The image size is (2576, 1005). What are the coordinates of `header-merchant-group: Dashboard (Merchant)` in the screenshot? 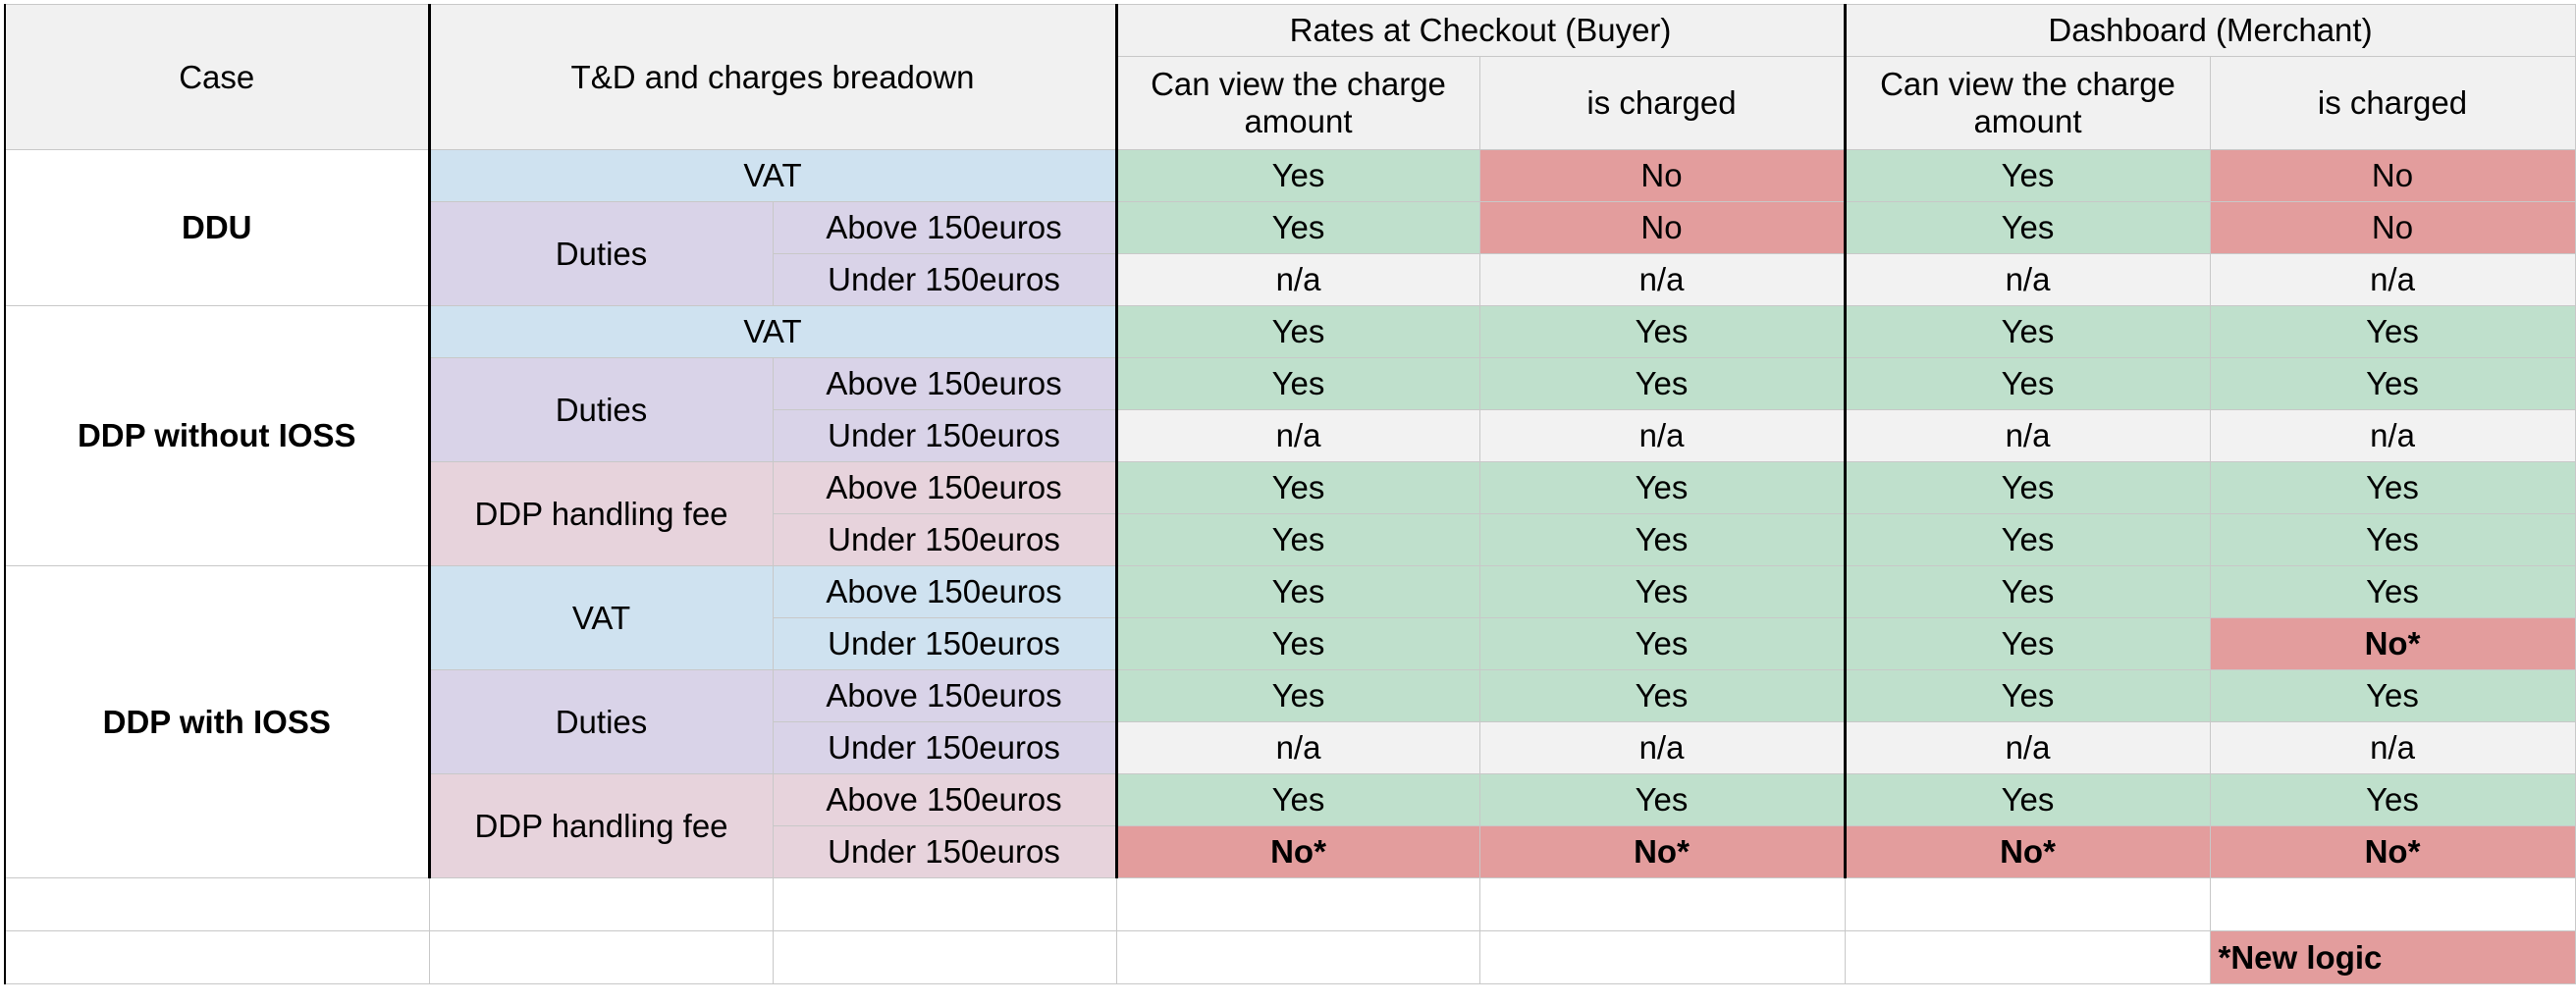 It's located at (2209, 30).